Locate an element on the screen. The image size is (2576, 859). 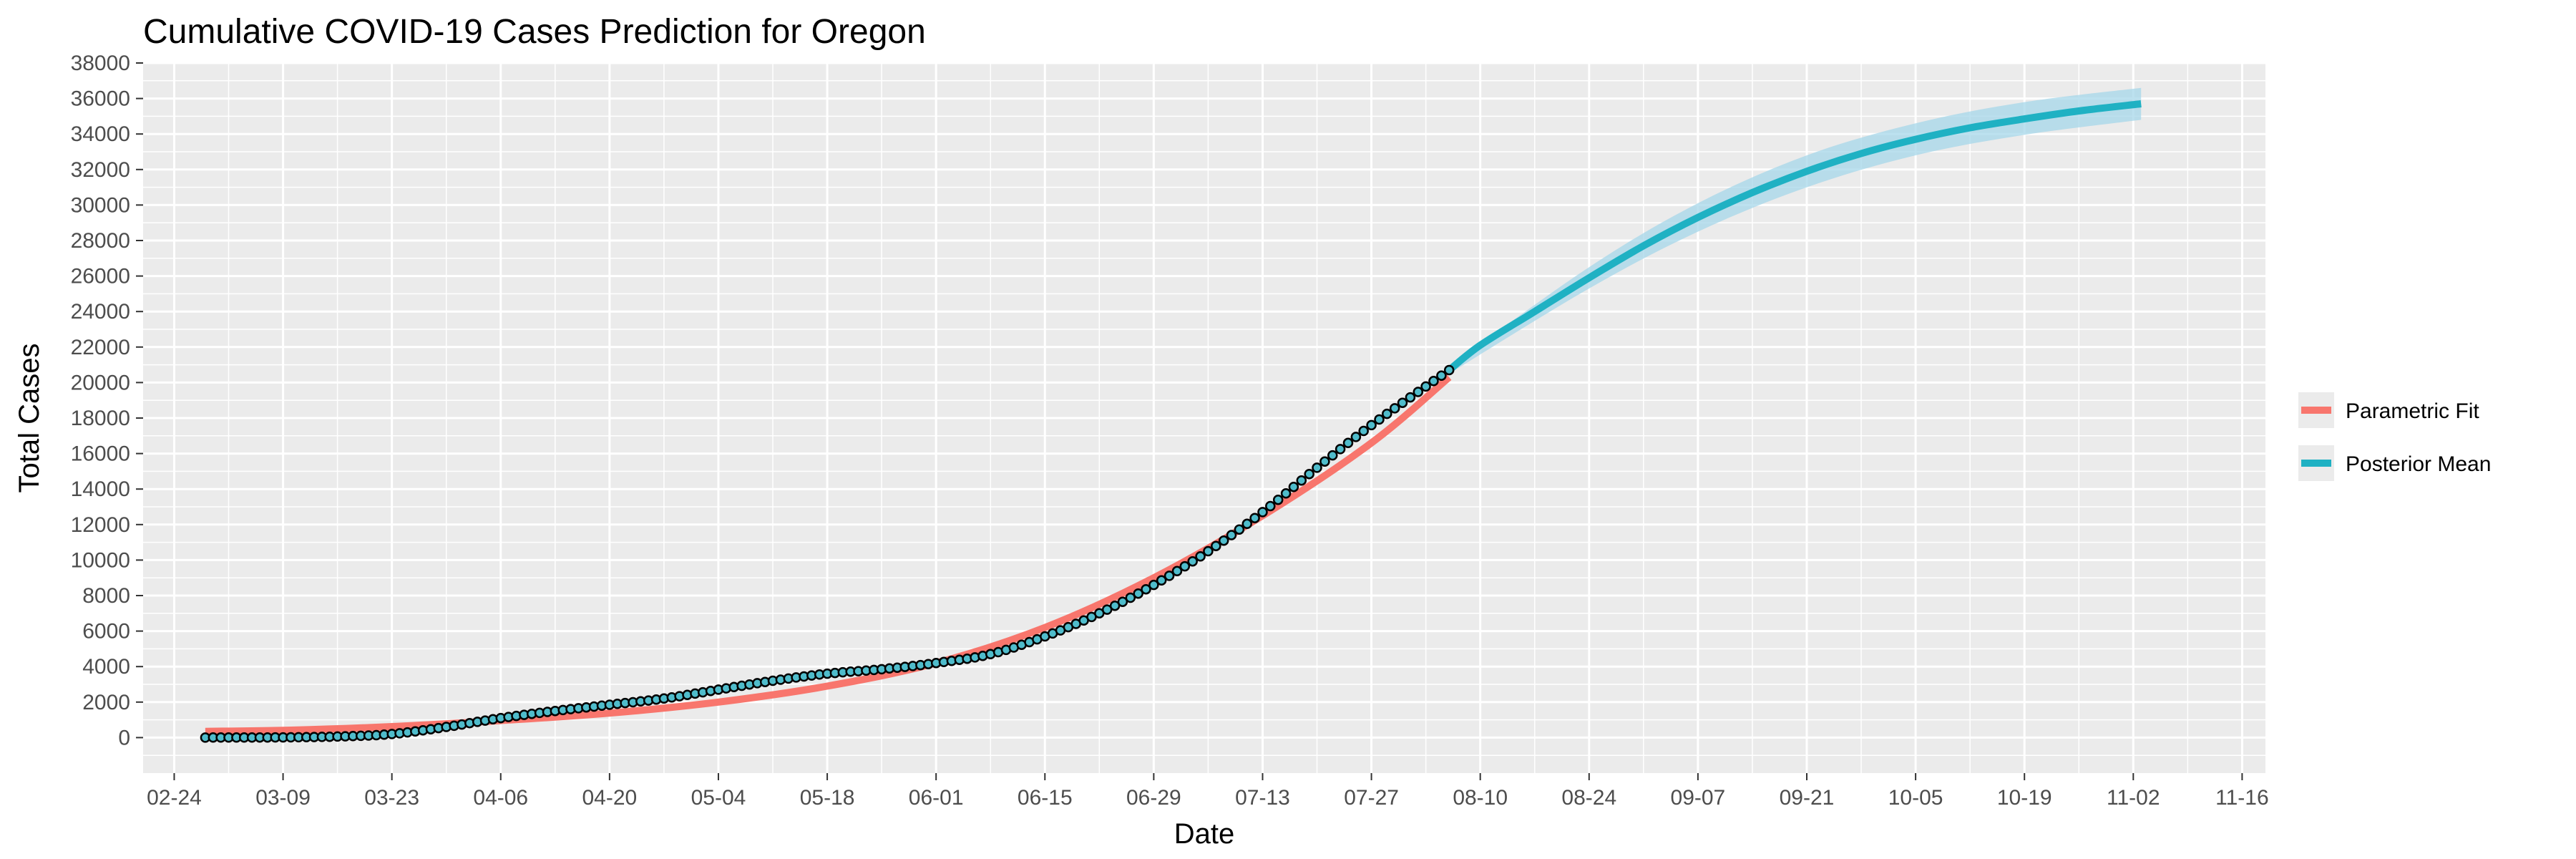
x-tick-label: 10-05 is located at coordinates (1915, 798).